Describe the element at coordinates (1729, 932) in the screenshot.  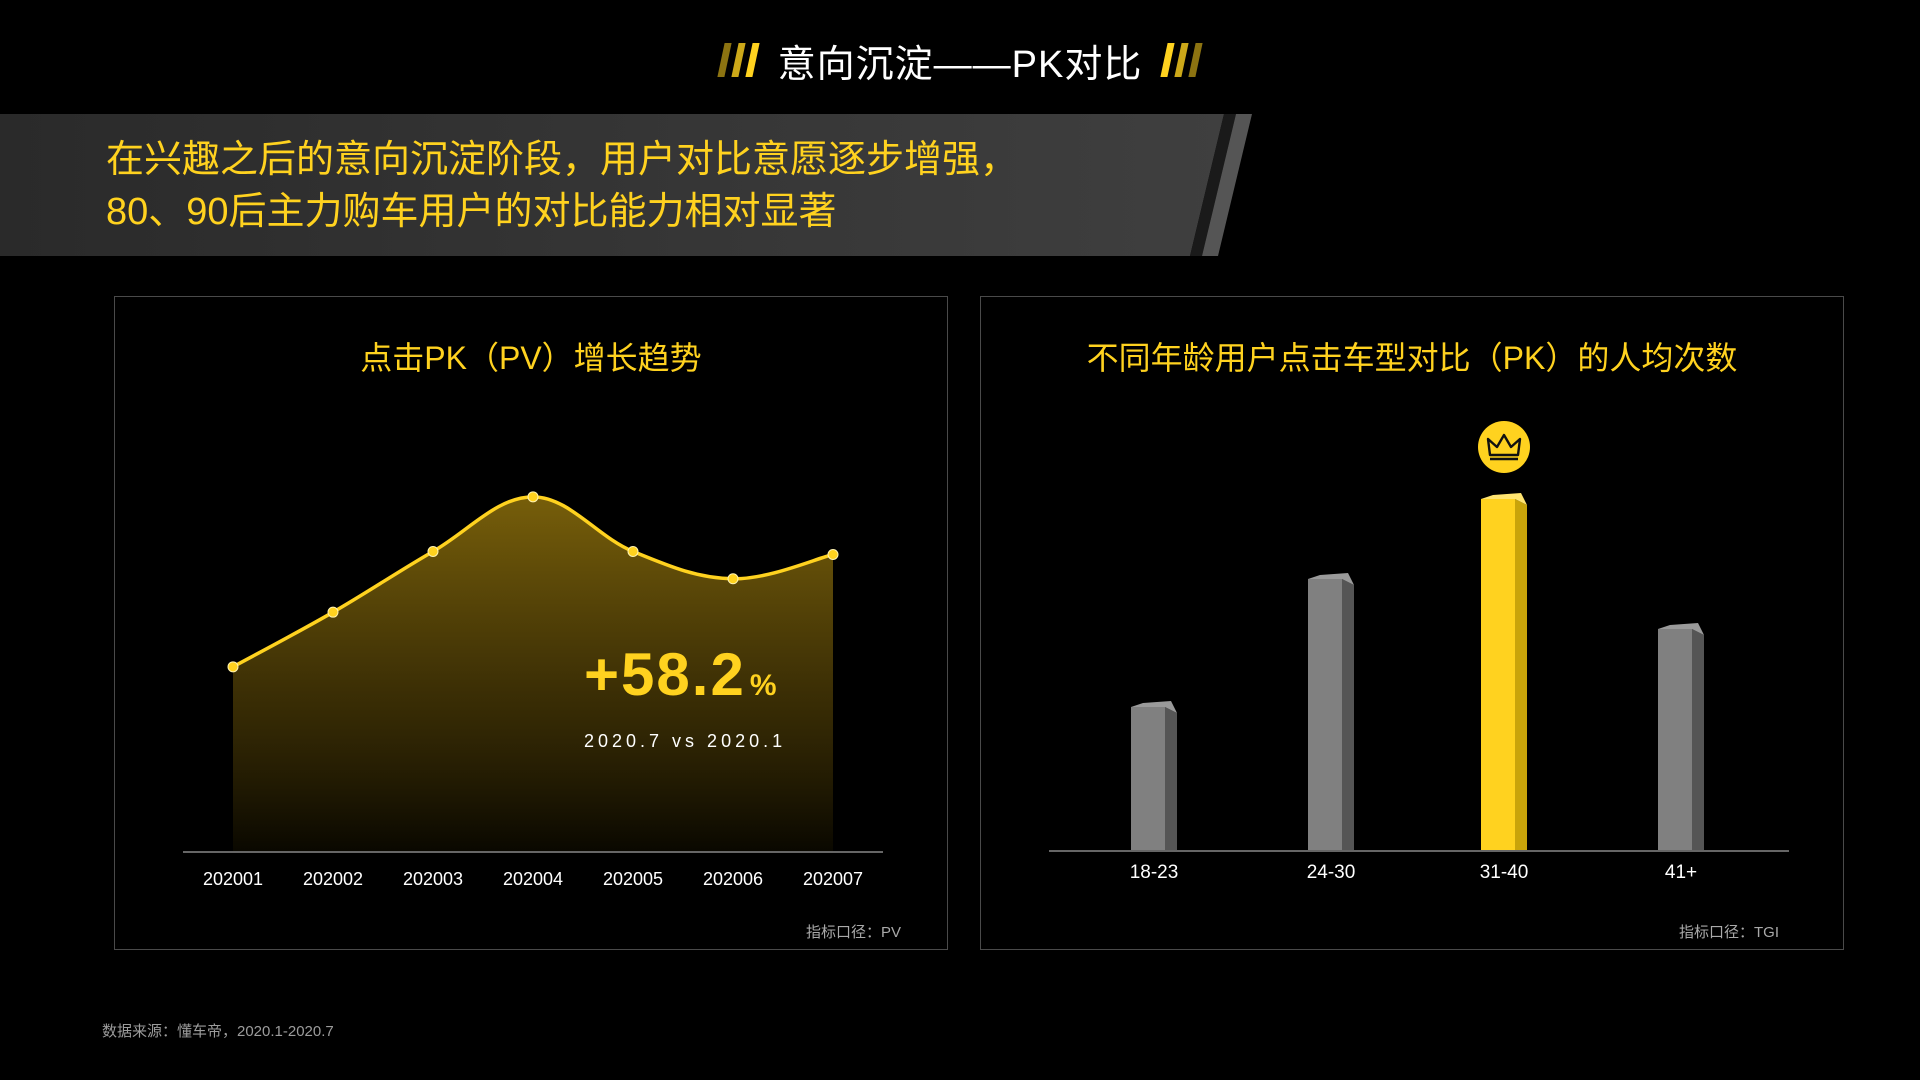
I see `age-pk-note: 指标口径：TGI` at that location.